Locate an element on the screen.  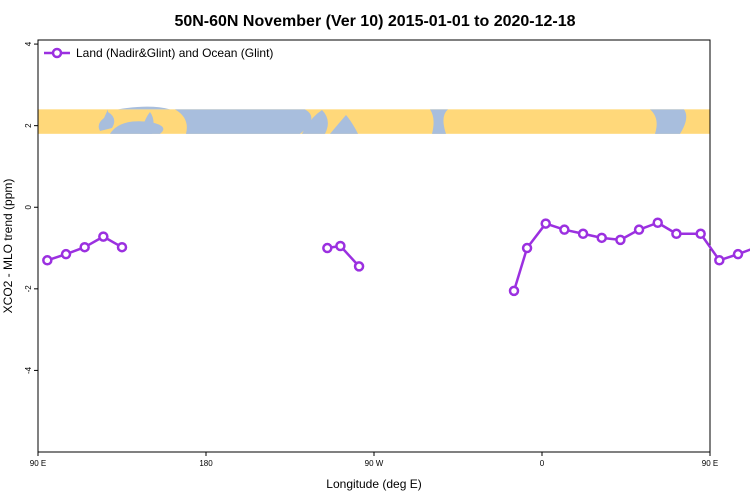
y-axis-ticks: 4 2 0 -2 -4 is located at coordinates (31, 207).